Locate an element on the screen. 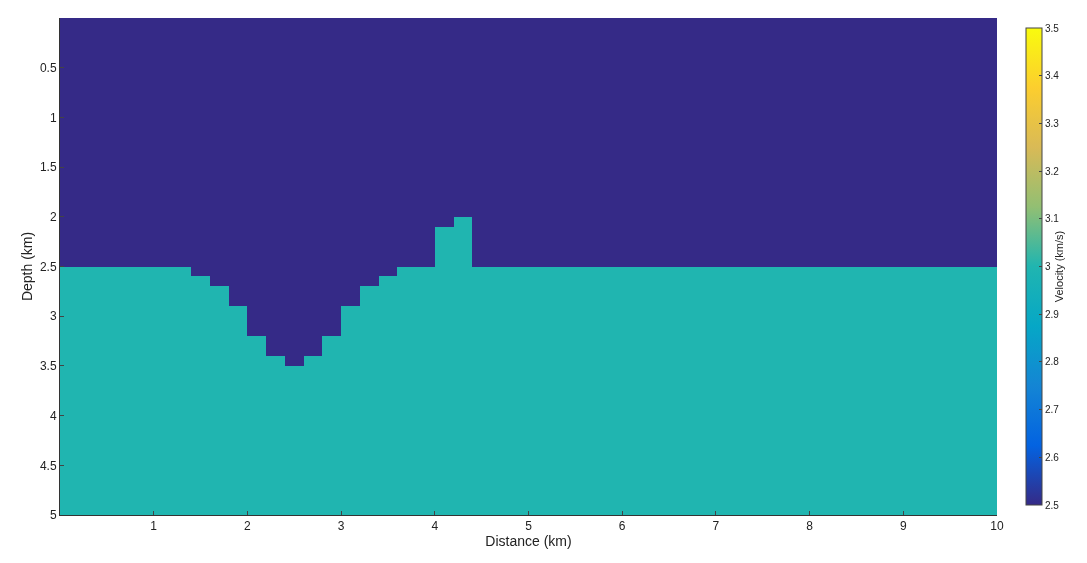 This screenshot has width=1087, height=563. y-tick-label: 1.5 is located at coordinates (48, 167).